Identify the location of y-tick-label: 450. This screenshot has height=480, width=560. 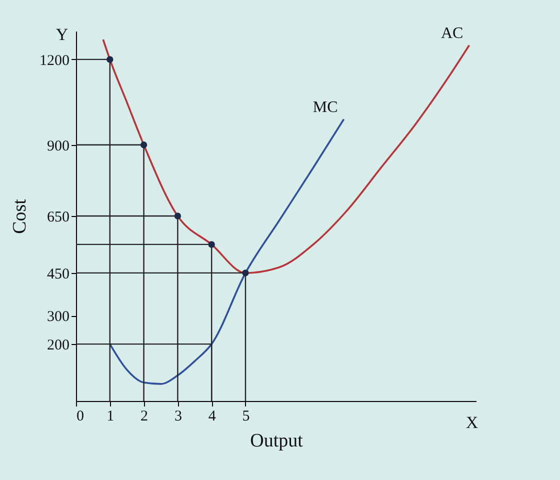
(58, 274).